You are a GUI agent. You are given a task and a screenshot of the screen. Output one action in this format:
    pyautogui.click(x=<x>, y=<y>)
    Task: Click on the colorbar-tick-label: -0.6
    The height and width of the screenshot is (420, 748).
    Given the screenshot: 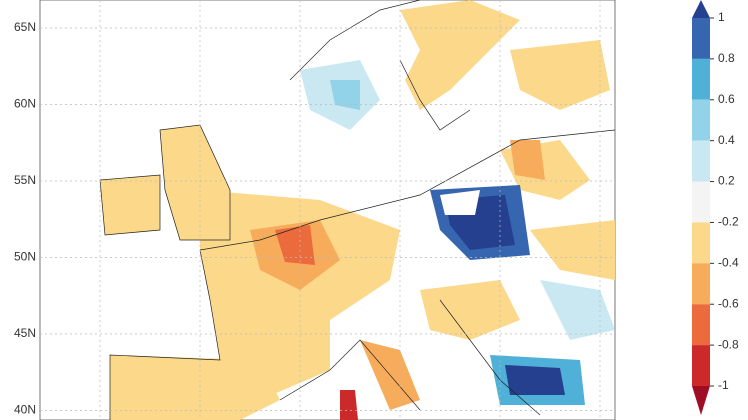 What is the action you would take?
    pyautogui.click(x=728, y=303)
    